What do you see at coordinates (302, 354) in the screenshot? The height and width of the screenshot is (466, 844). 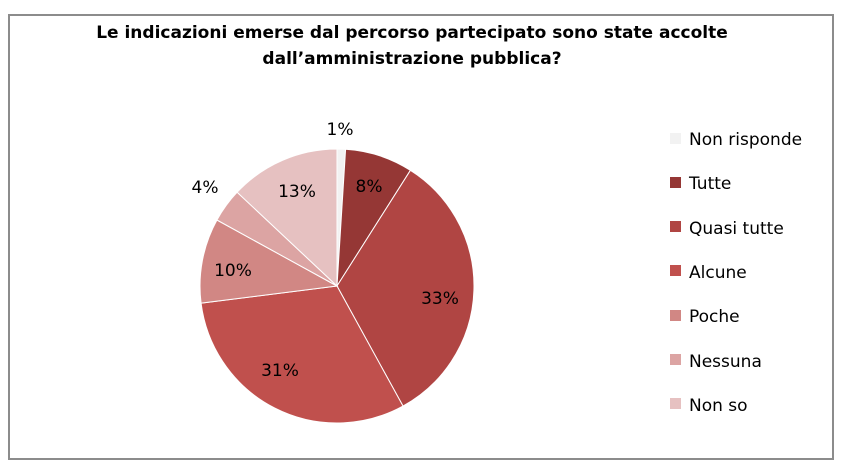 I see `pie-slice-alcune` at bounding box center [302, 354].